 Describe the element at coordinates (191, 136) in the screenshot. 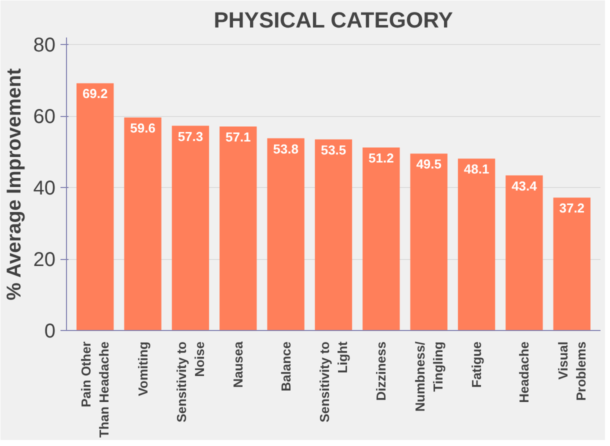

I see `data-label: 57.3` at that location.